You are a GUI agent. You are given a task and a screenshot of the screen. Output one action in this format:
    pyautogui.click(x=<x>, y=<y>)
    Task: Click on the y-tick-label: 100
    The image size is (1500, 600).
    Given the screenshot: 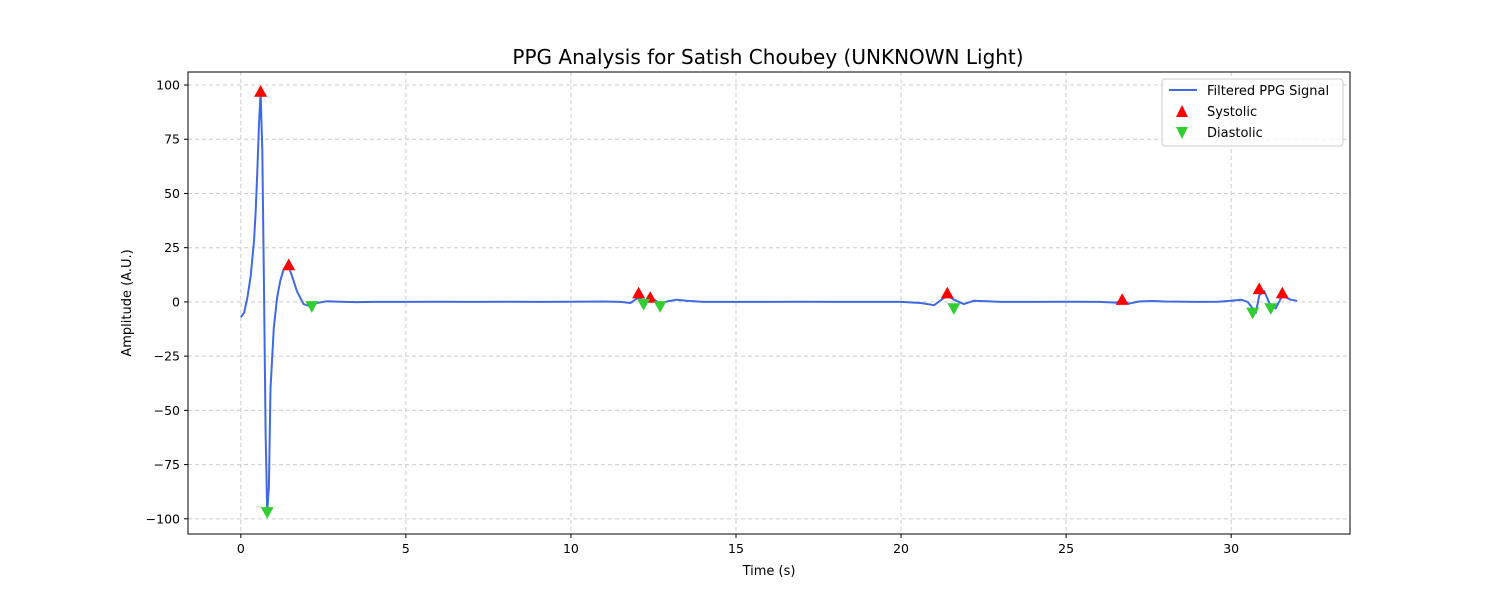 What is the action you would take?
    pyautogui.click(x=168, y=85)
    